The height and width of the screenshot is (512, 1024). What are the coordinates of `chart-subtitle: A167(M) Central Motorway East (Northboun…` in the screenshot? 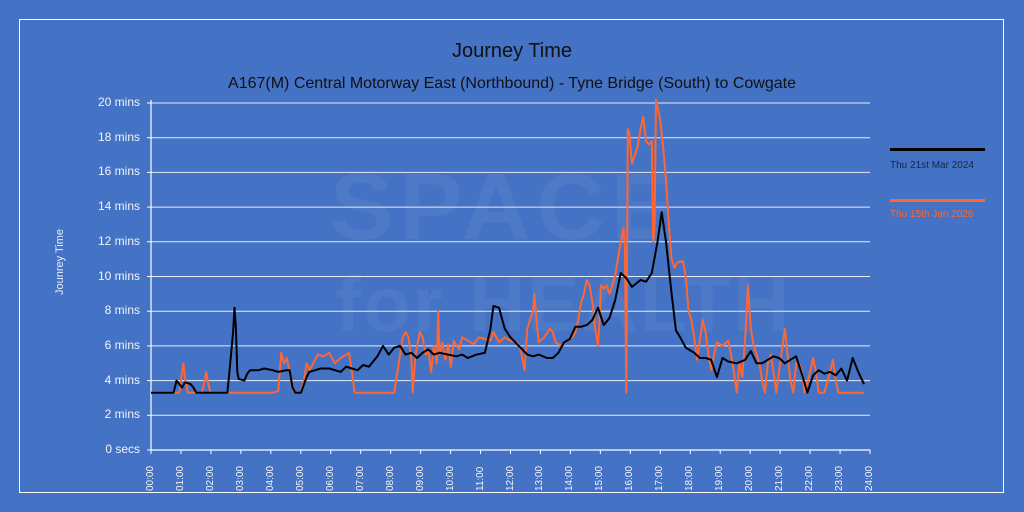 It's located at (512, 83).